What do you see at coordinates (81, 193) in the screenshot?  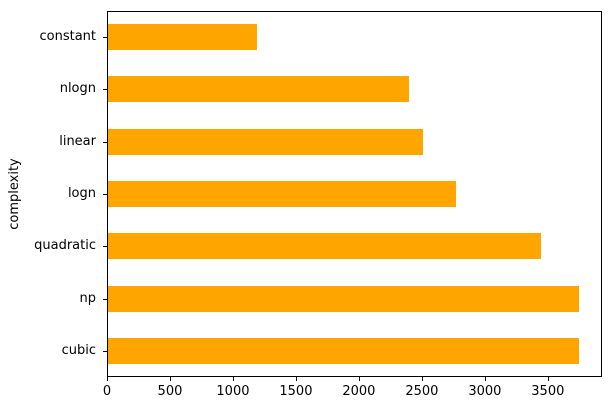 I see `y-tick-label: logn` at bounding box center [81, 193].